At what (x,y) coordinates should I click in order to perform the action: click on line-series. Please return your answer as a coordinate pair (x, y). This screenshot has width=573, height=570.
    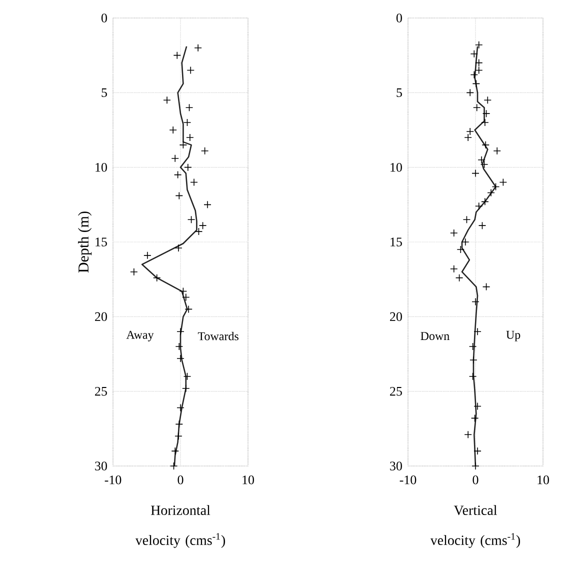
    Looking at the image, I should click on (478, 256).